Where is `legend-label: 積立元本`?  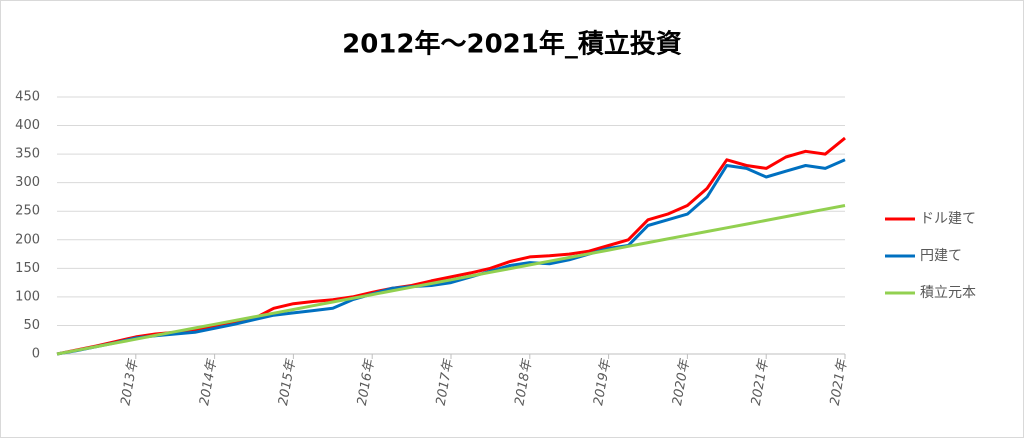 legend-label: 積立元本 is located at coordinates (948, 293).